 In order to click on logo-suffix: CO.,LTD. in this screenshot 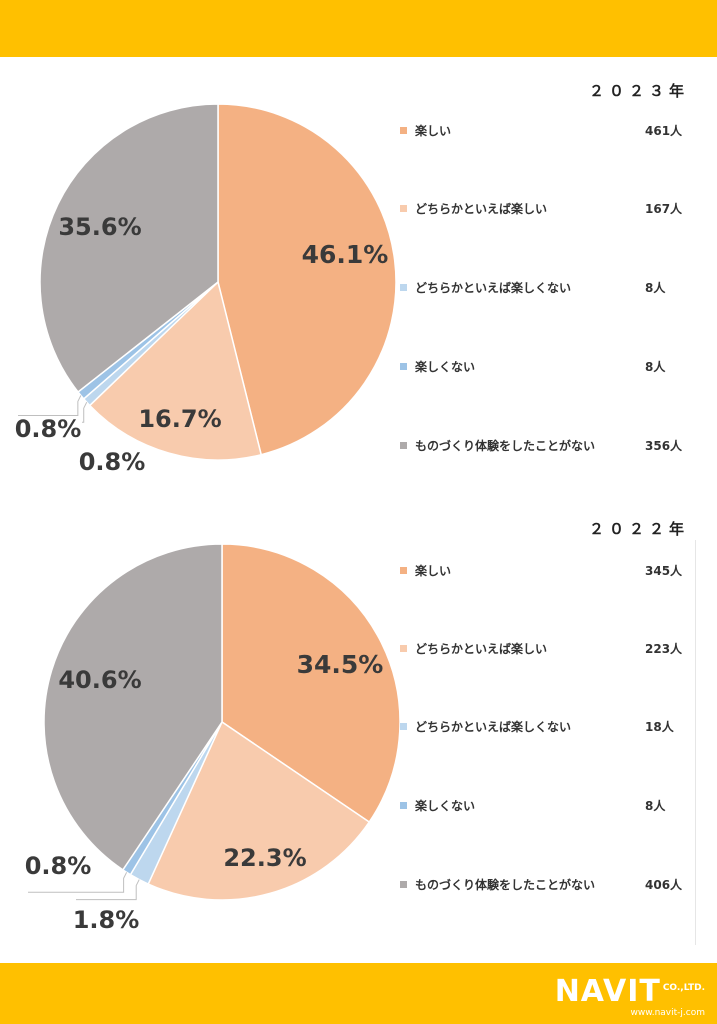, I will do `click(683, 988)`.